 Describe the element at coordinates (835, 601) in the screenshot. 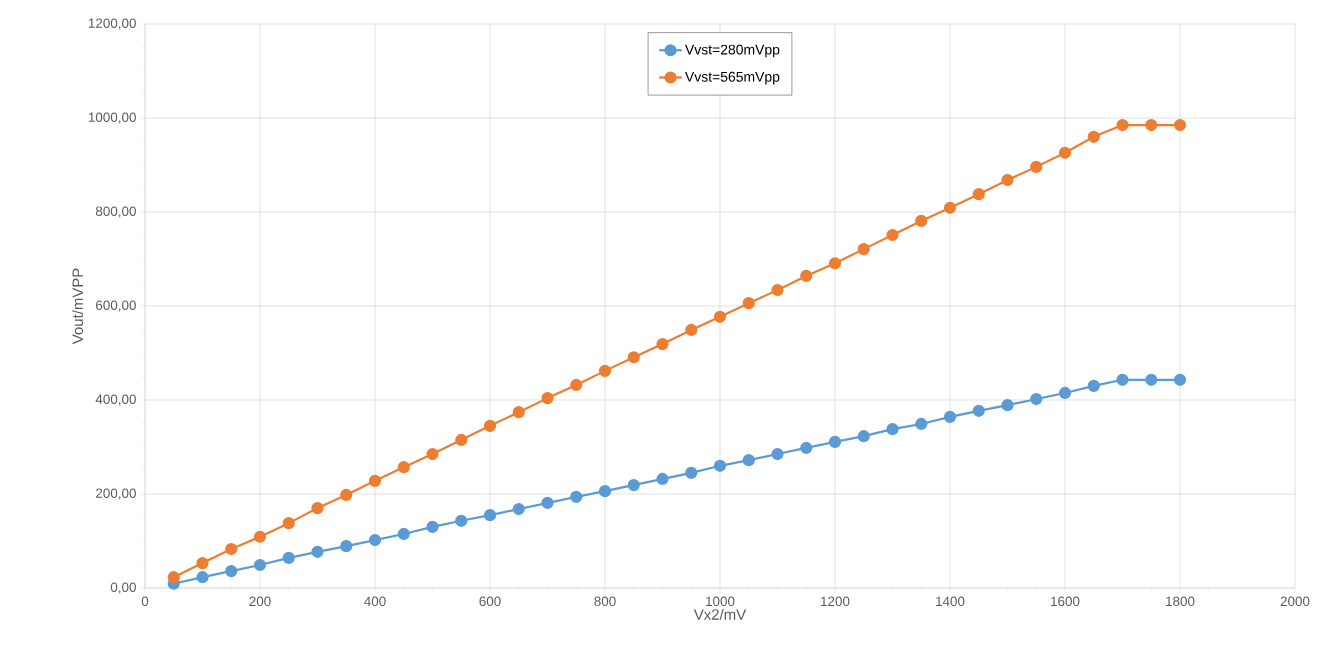

I see `x-tick-label: 1200` at that location.